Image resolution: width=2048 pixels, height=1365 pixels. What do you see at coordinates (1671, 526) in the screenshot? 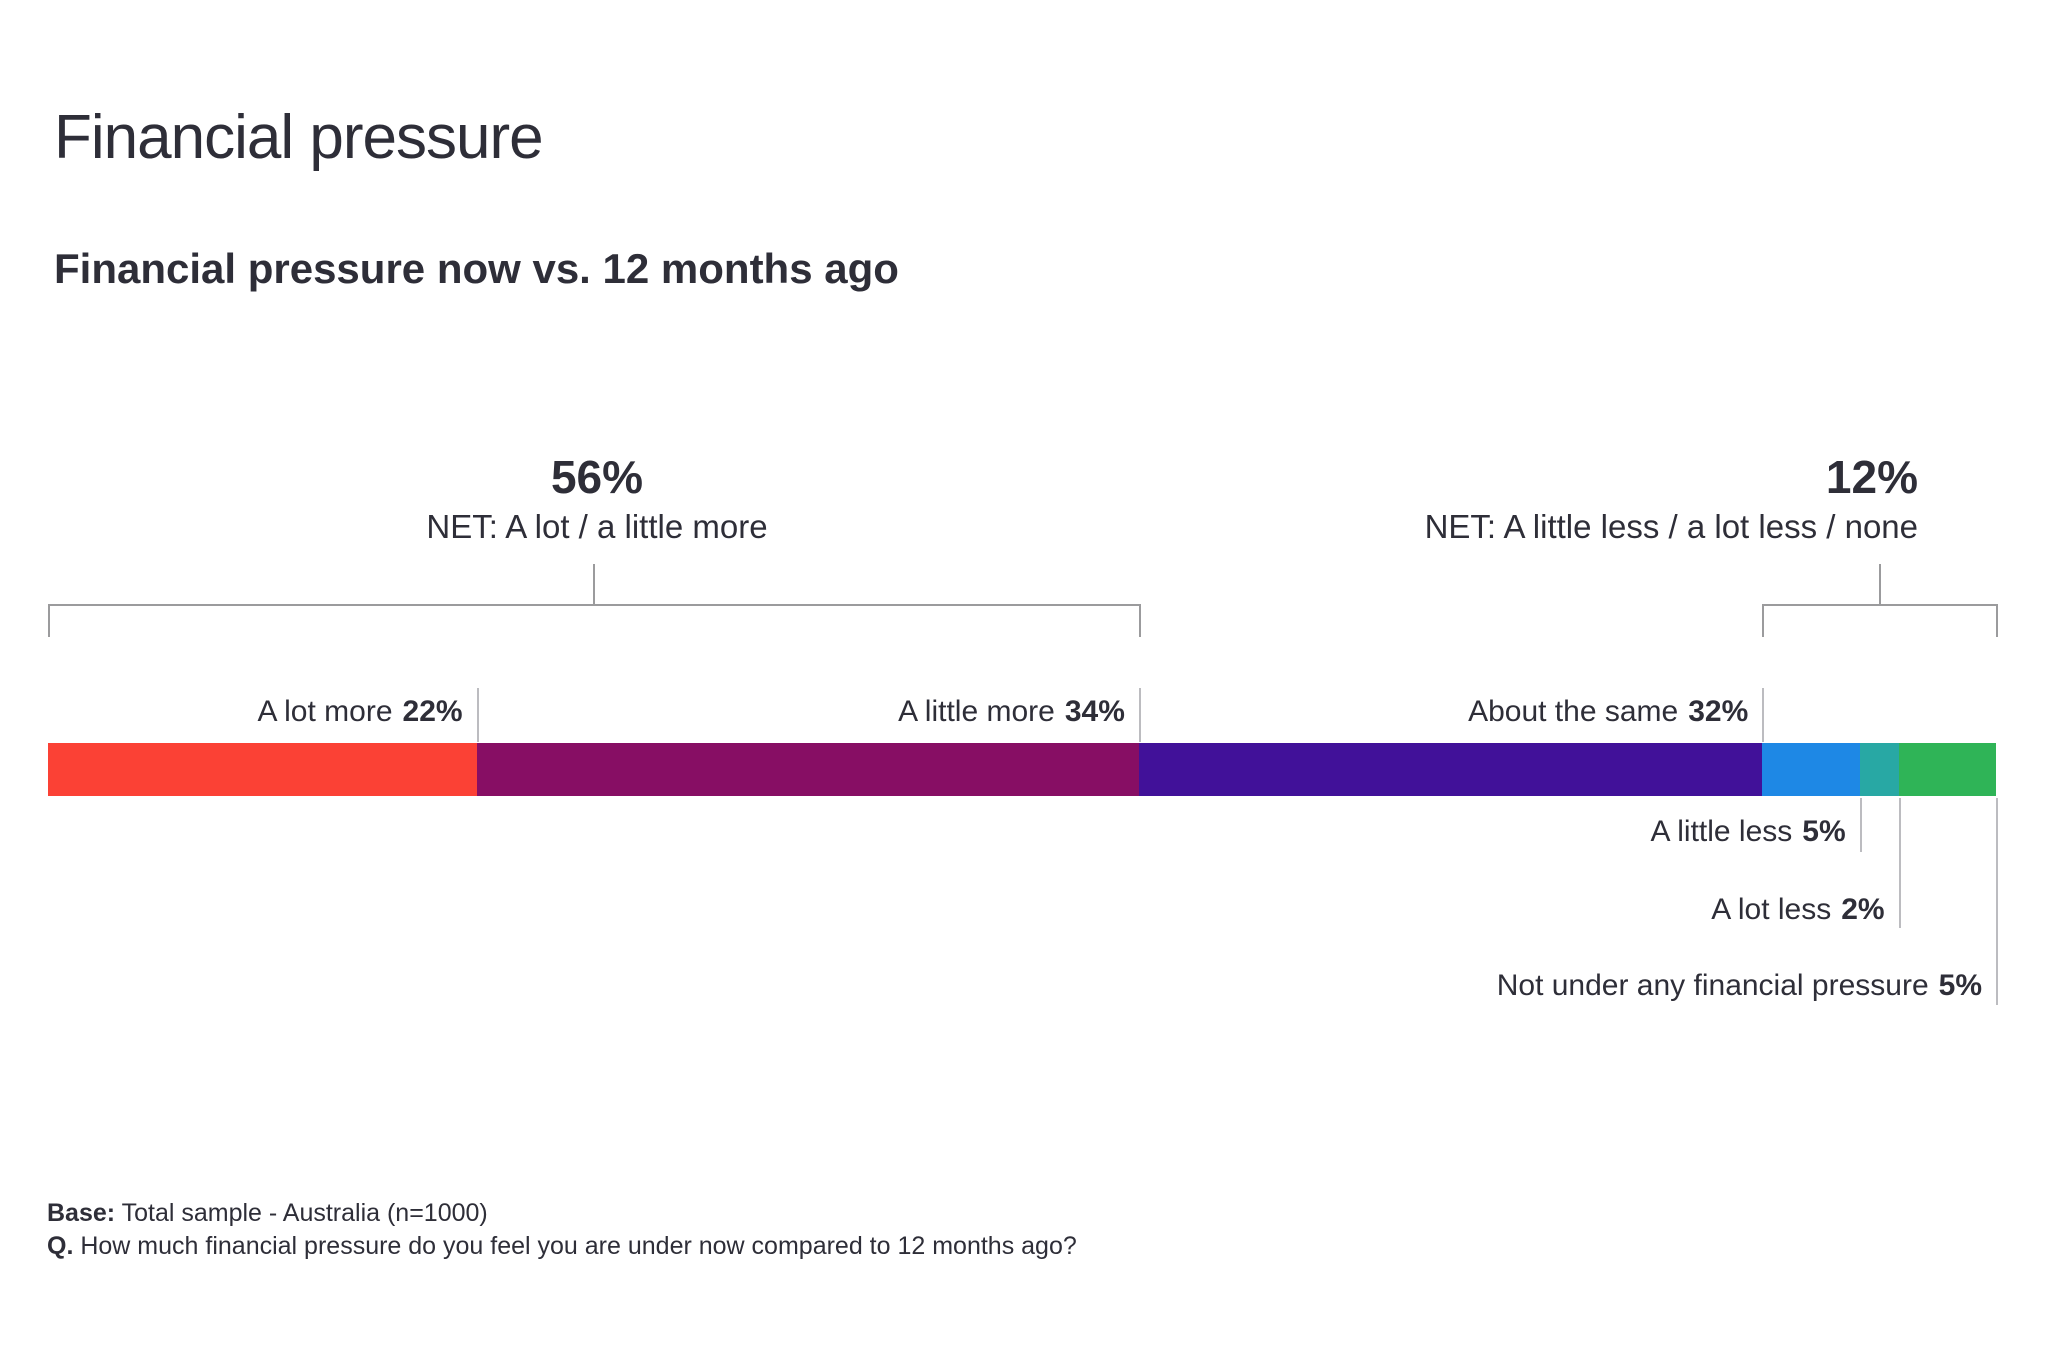
I see `net-label: NET: A little less / a lot less / none` at bounding box center [1671, 526].